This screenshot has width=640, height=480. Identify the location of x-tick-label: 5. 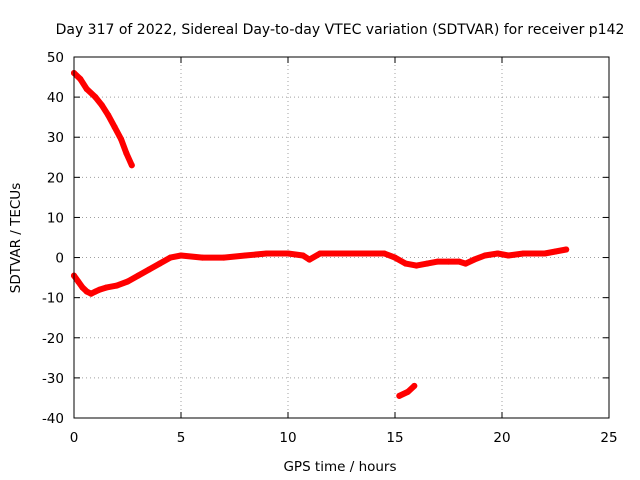
(181, 438).